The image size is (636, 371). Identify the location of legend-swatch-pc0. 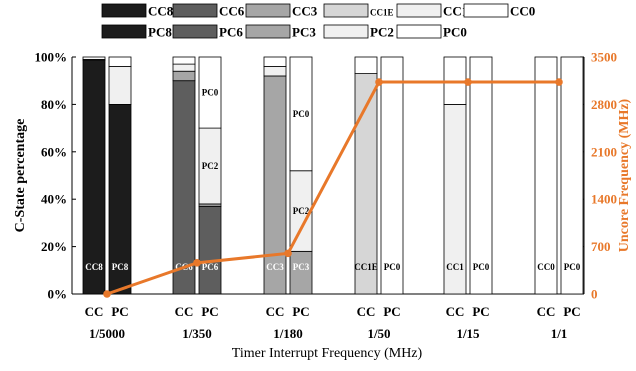
(419, 31).